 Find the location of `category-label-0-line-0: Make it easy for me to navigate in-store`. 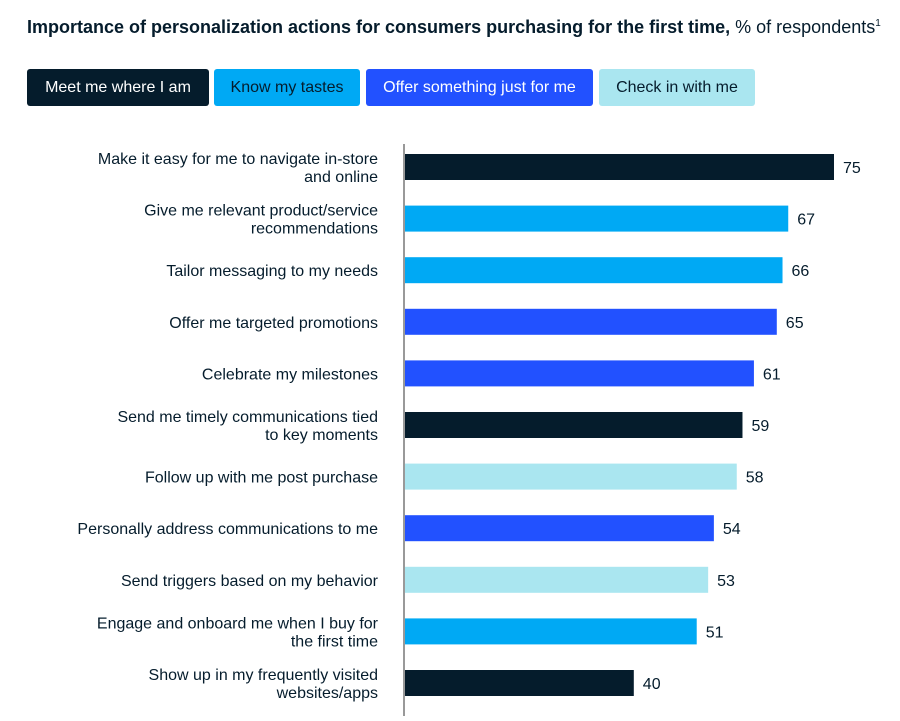

category-label-0-line-0: Make it easy for me to navigate in-store is located at coordinates (238, 159).